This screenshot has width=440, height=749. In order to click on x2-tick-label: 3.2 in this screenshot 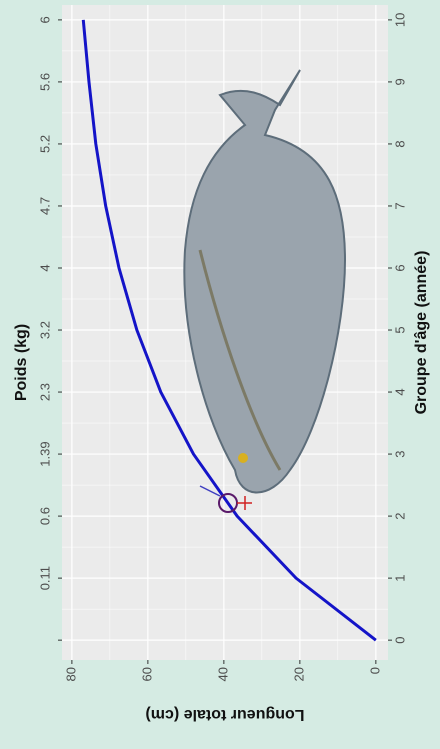, I will do `click(44, 330)`.